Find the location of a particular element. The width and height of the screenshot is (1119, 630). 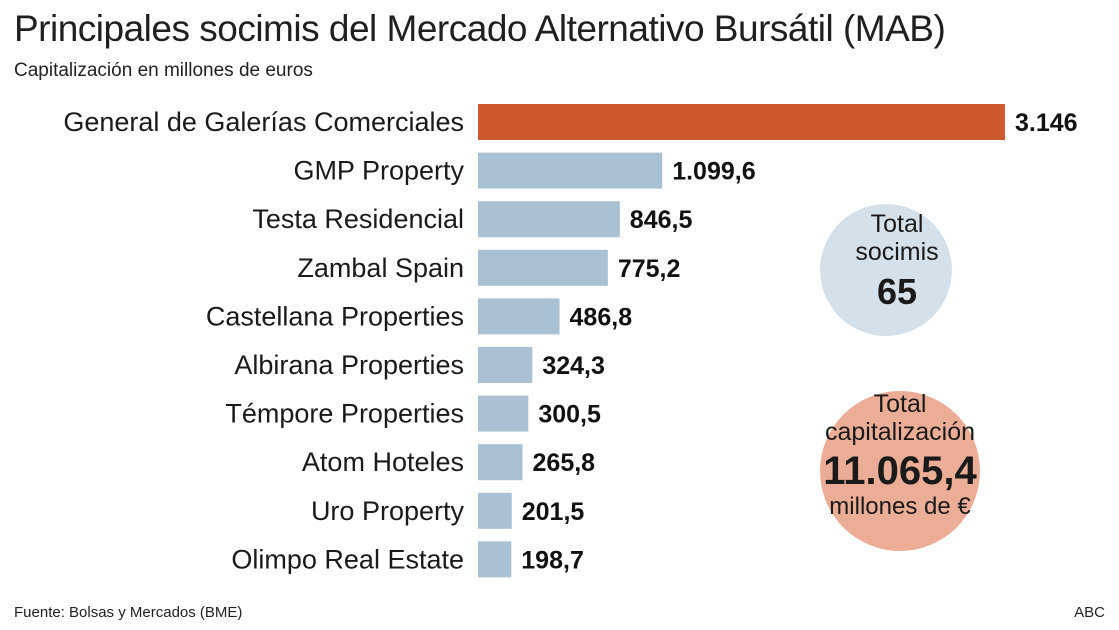

source-note: Fuente: Bolsas y Mercados (BME) is located at coordinates (128, 612).